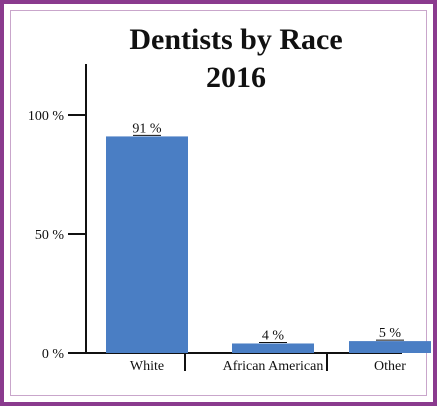 The height and width of the screenshot is (406, 437). I want to click on y-tick-label: 0 %, so click(53, 354).